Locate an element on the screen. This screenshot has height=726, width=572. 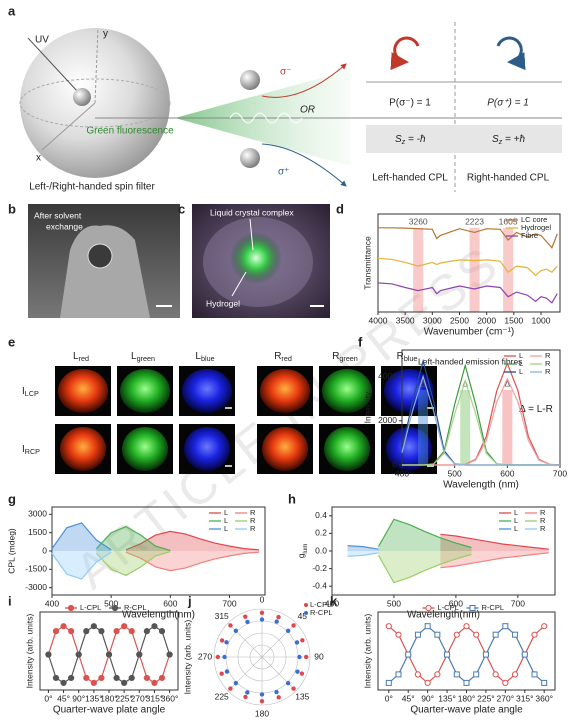
y-axis-label: Transmittance is located at coordinates (367, 263).